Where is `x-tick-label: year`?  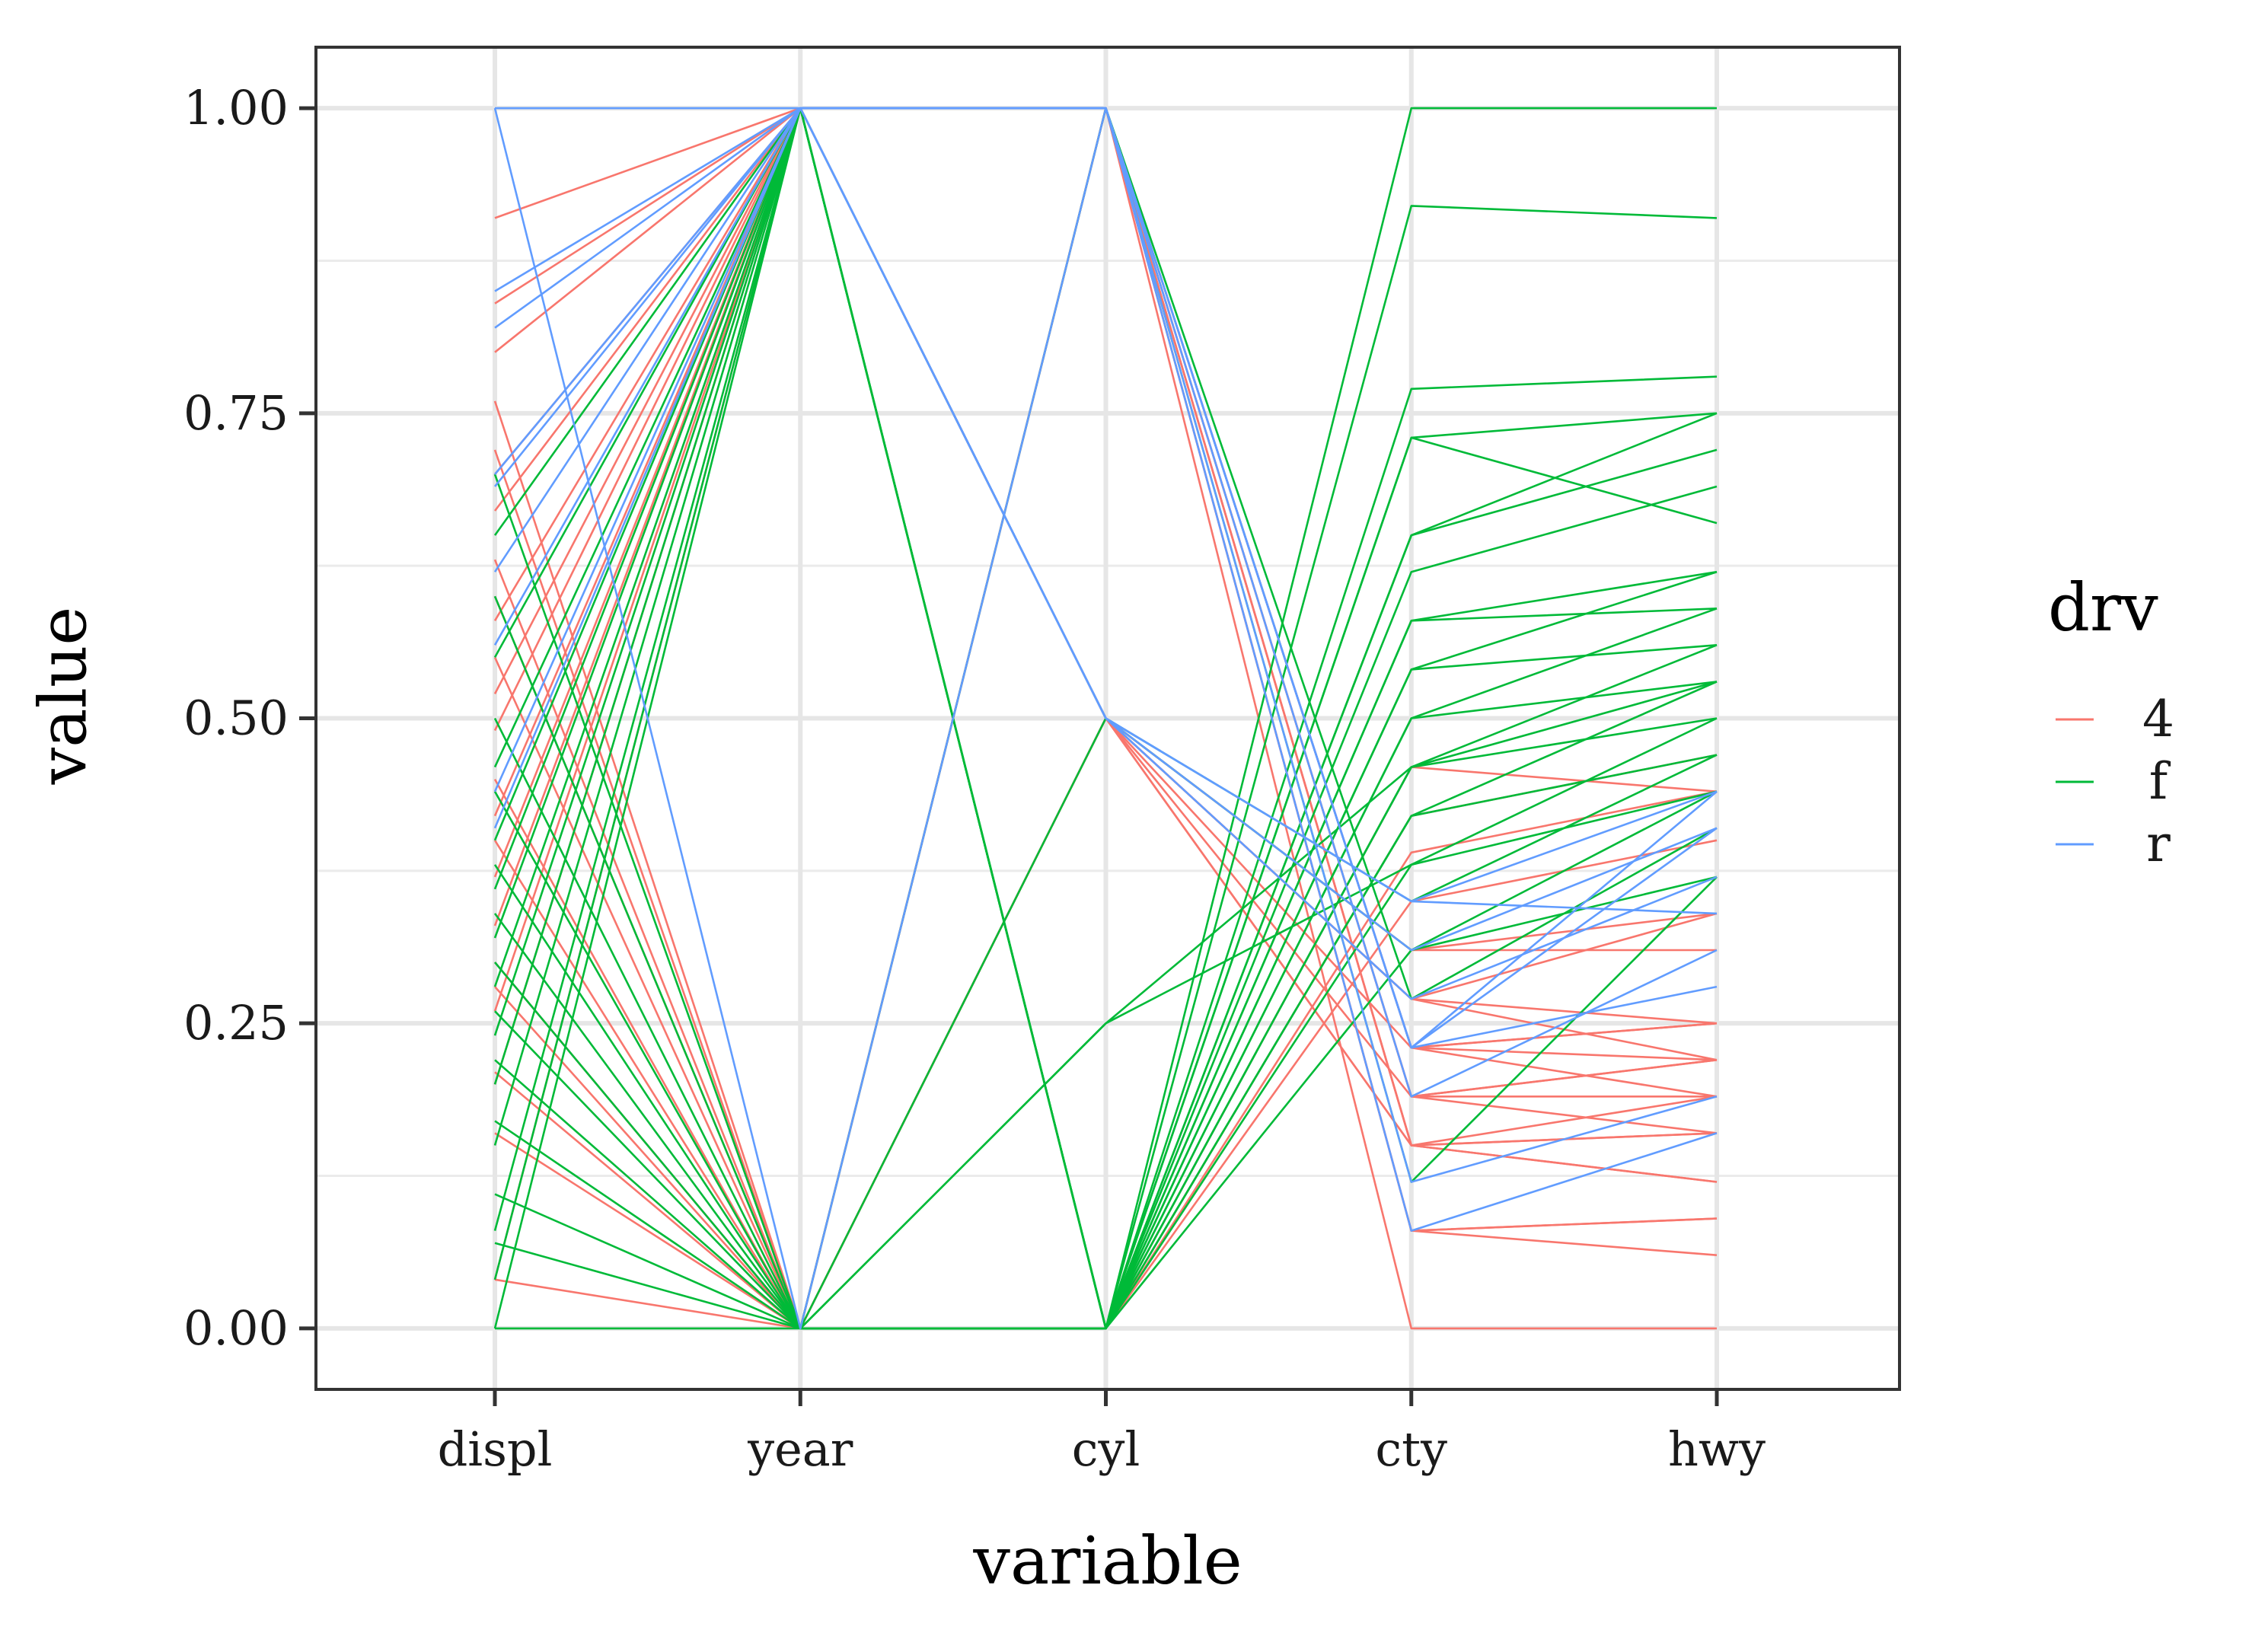 x-tick-label: year is located at coordinates (800, 1449).